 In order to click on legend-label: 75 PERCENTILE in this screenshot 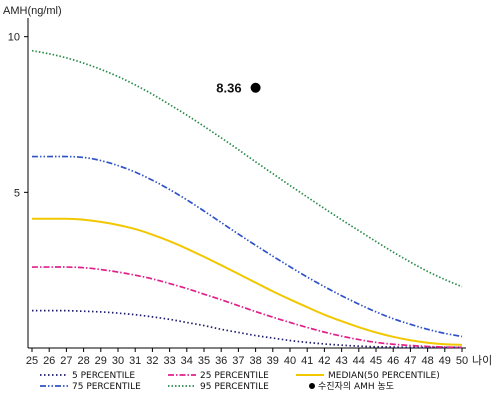, I will do `click(106, 387)`.